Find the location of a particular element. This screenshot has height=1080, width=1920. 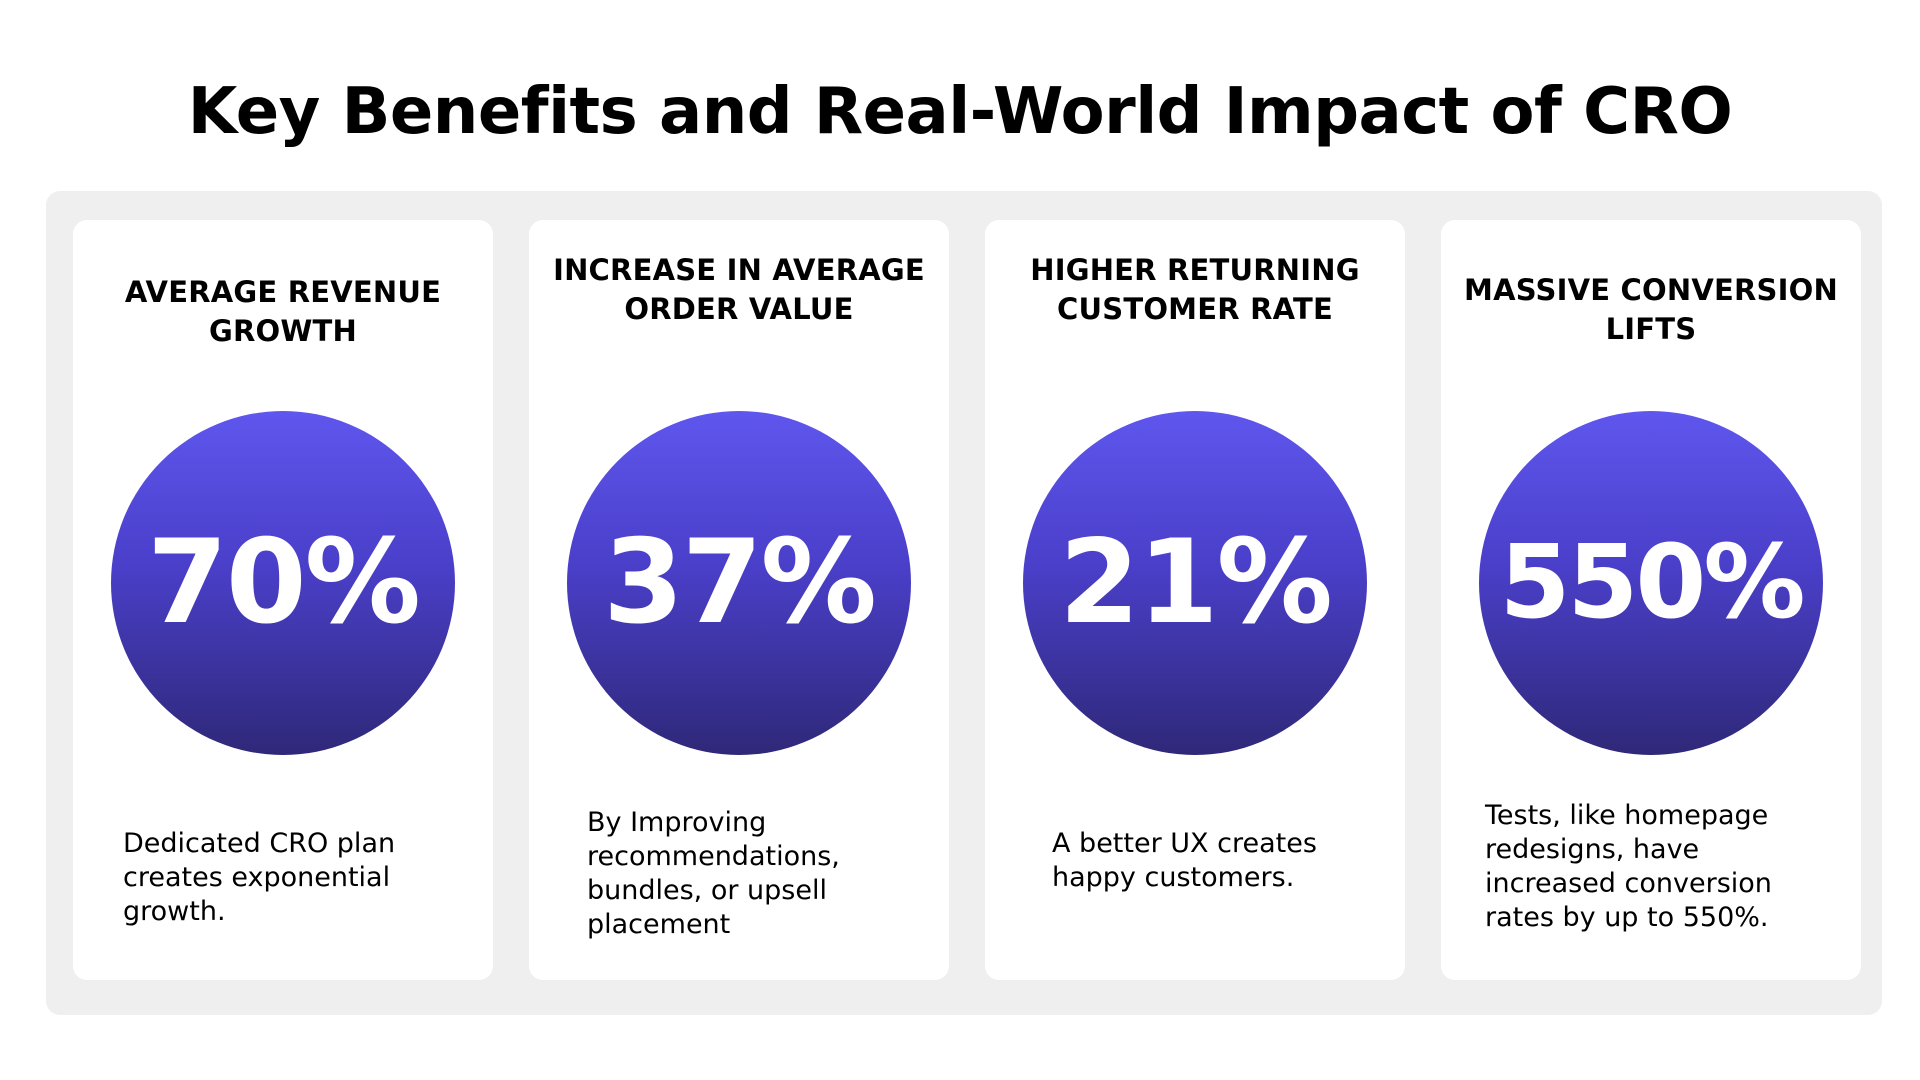

stat-circle: 550% is located at coordinates (1651, 583).